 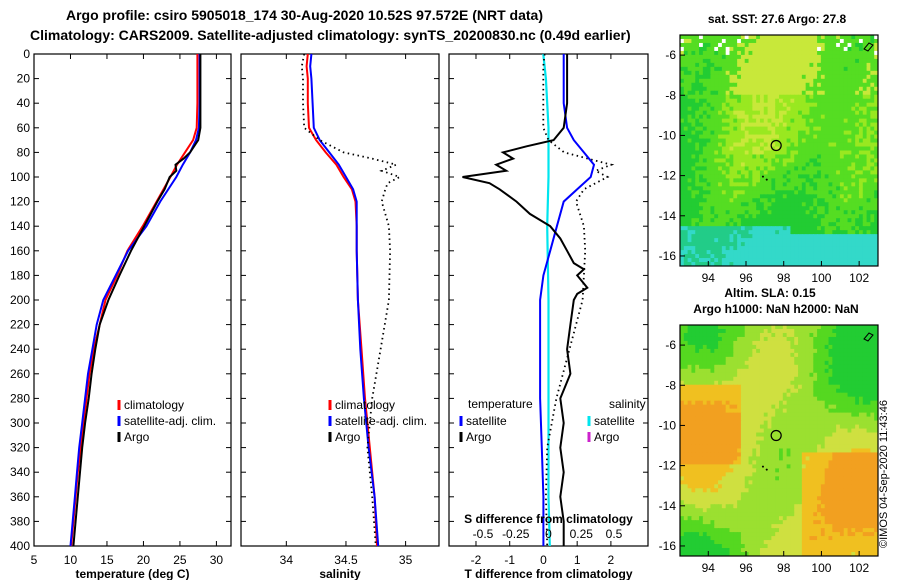 I want to click on y-tick-label: 100, so click(x=20, y=177).